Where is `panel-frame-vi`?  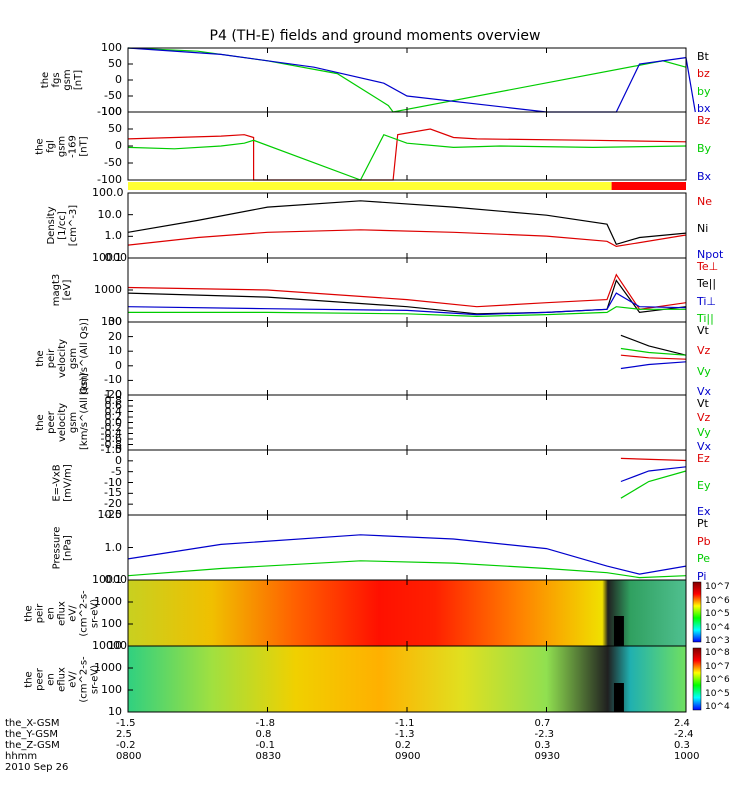 panel-frame-vi is located at coordinates (407, 358).